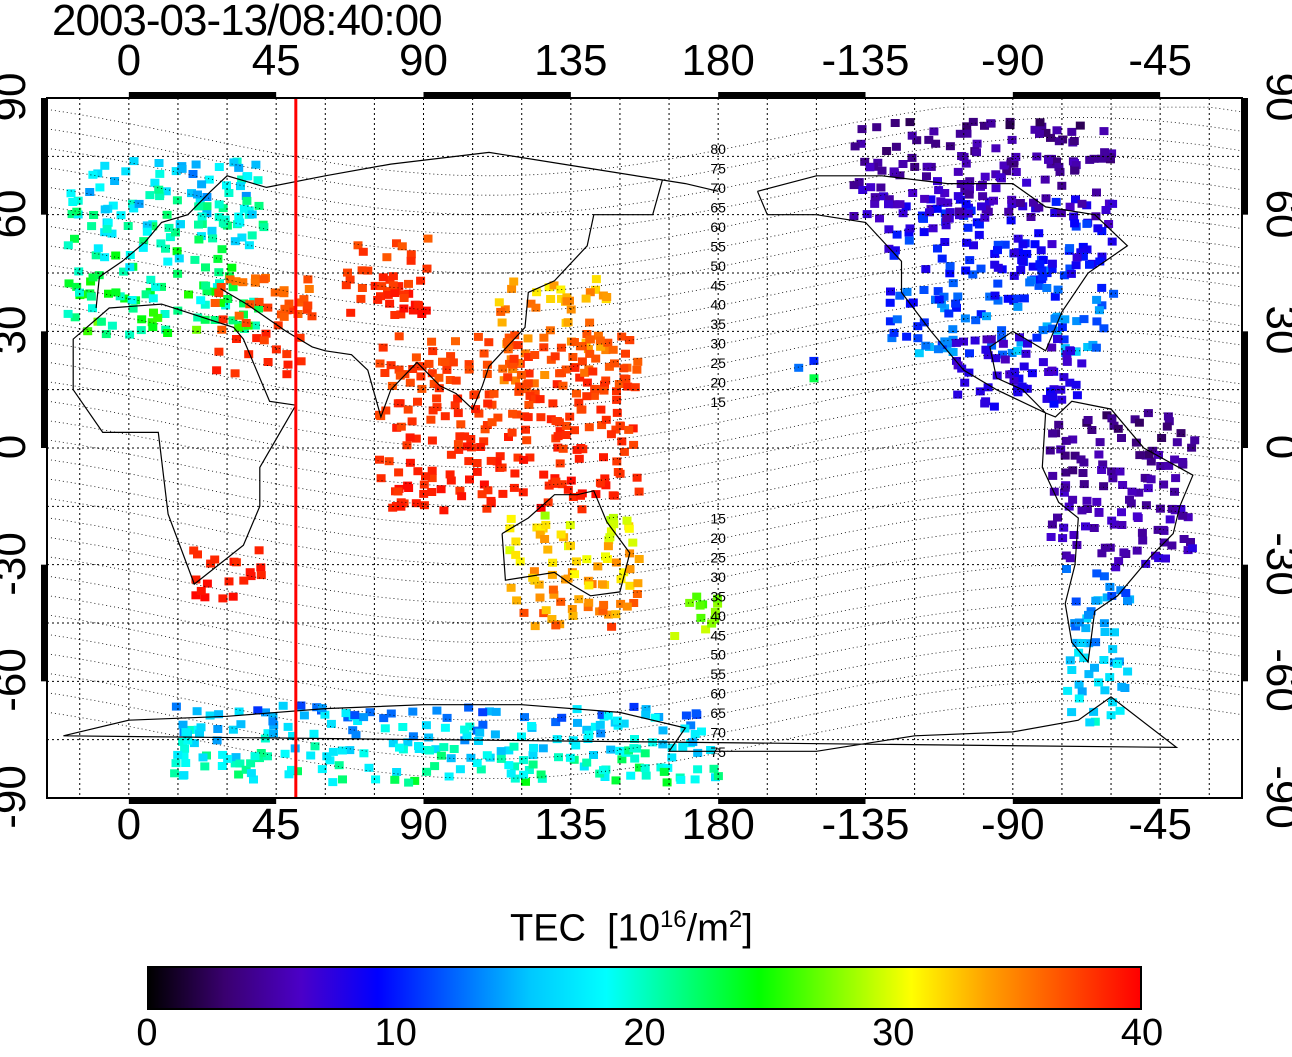 The height and width of the screenshot is (1057, 1292). What do you see at coordinates (621, 724) in the screenshot?
I see `coastline` at bounding box center [621, 724].